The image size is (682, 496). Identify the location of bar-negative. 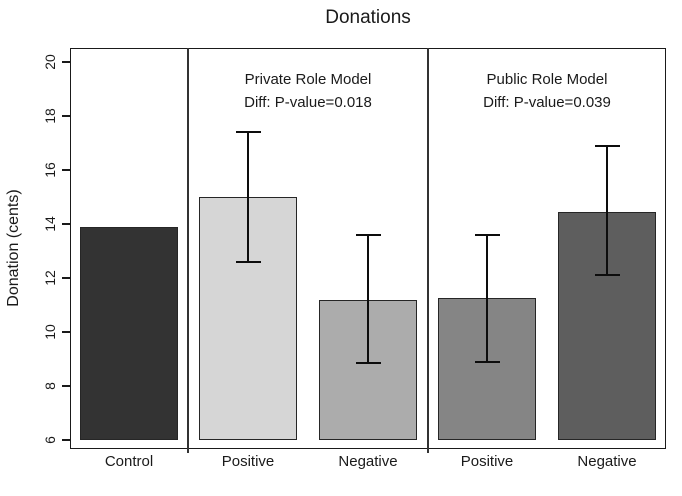
(607, 325).